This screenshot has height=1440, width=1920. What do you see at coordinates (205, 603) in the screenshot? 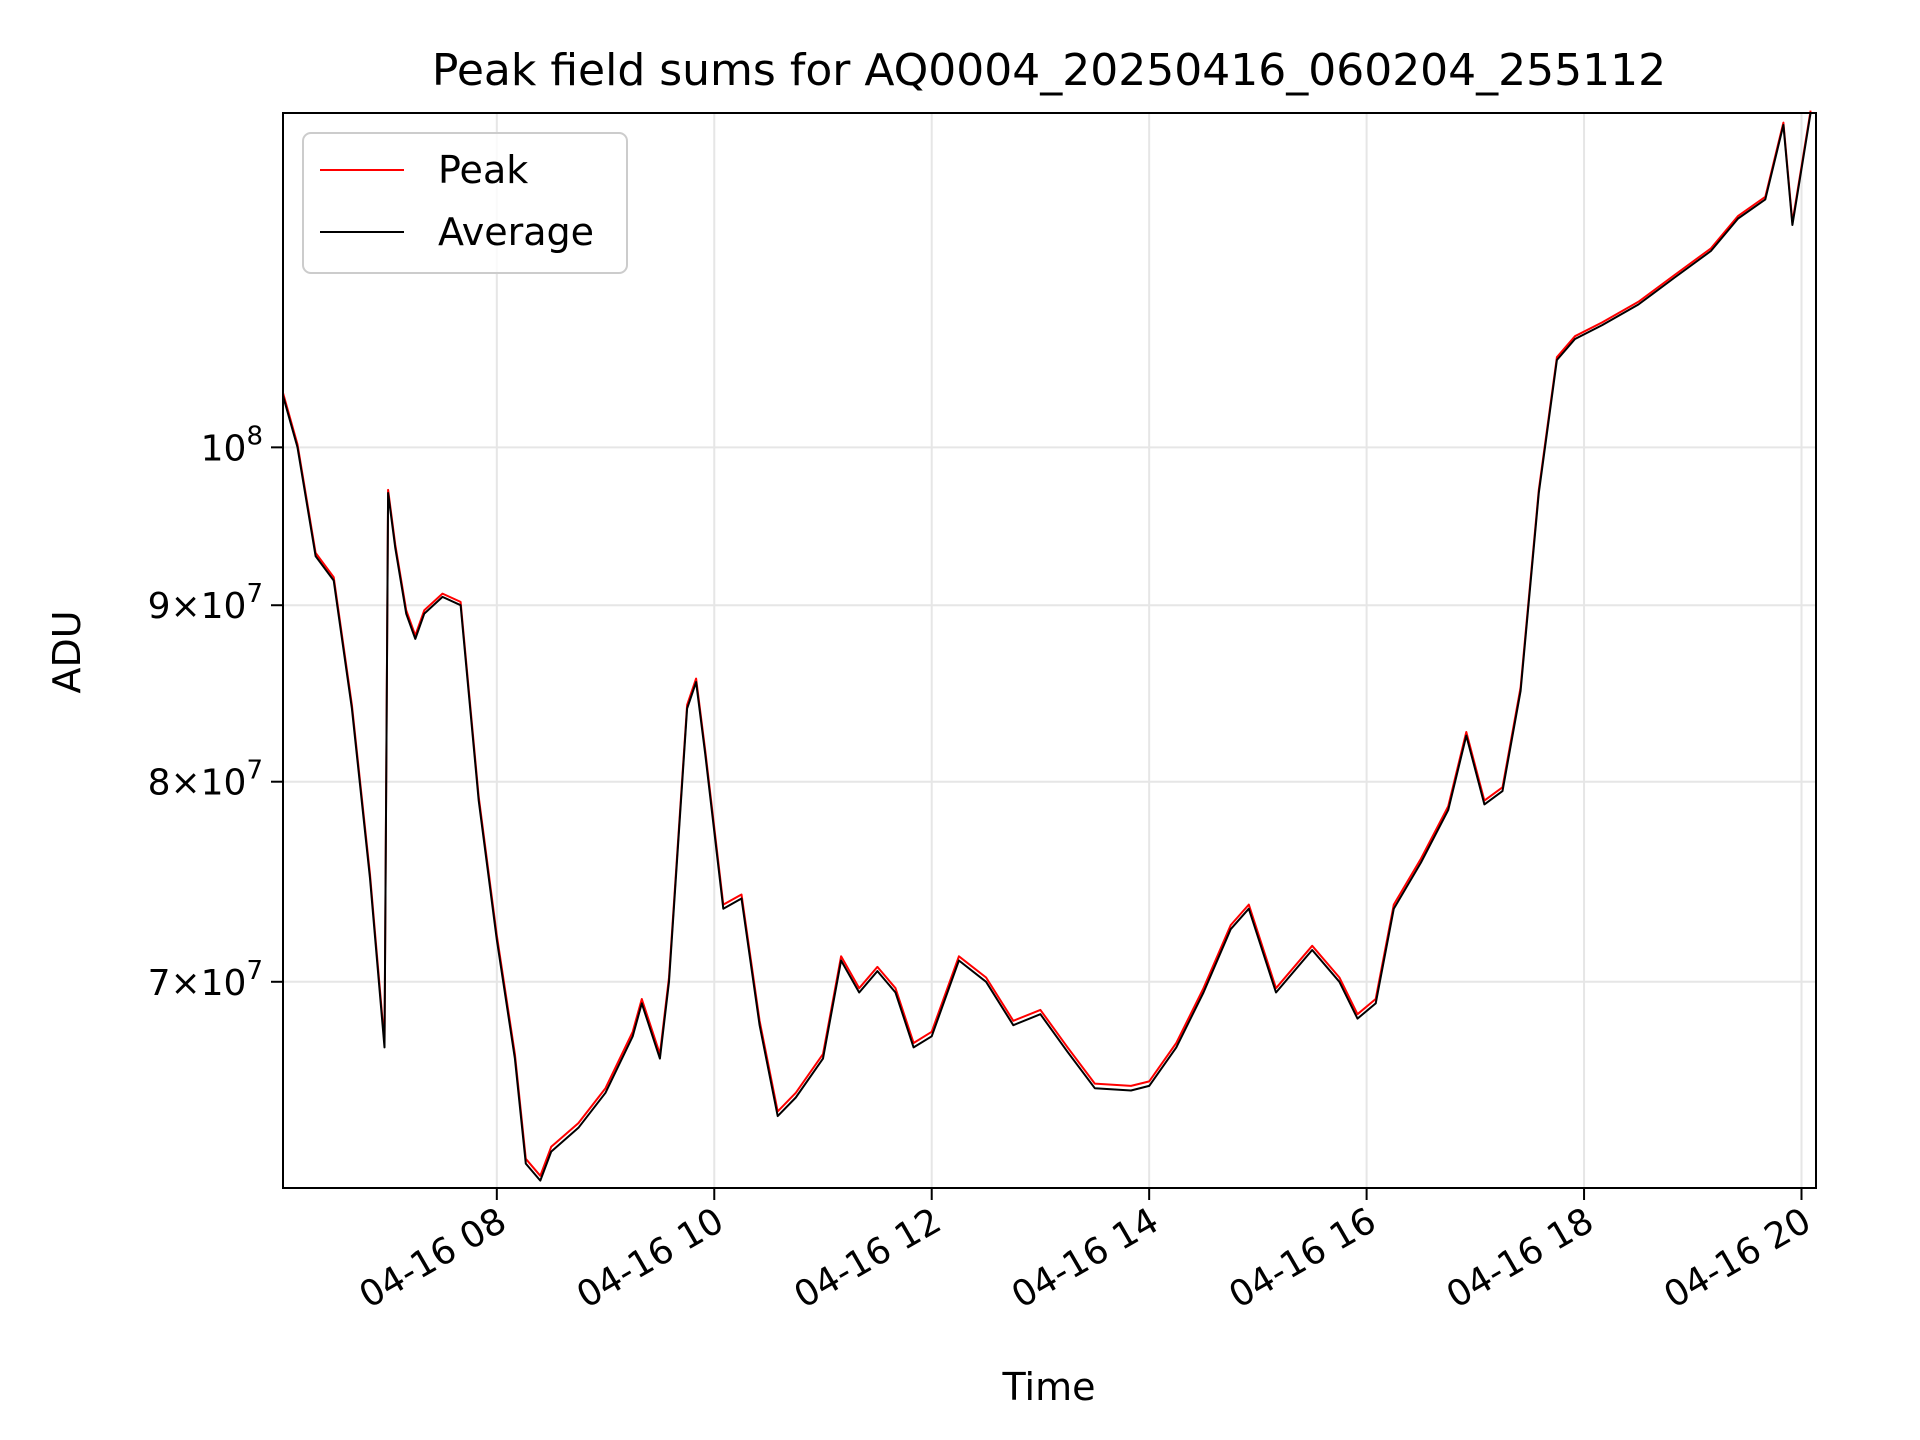
I see `y-tick-label: 9×107` at bounding box center [205, 603].